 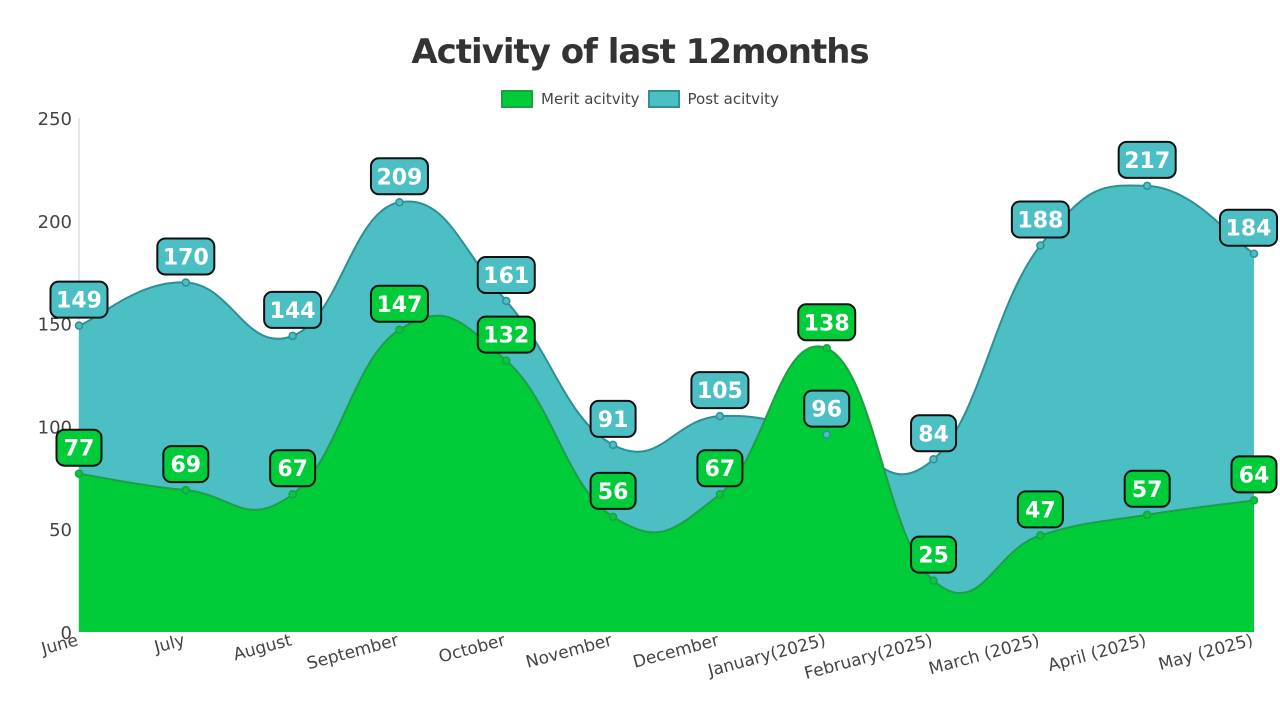 What do you see at coordinates (66, 633) in the screenshot?
I see `y-tick-label: 0` at bounding box center [66, 633].